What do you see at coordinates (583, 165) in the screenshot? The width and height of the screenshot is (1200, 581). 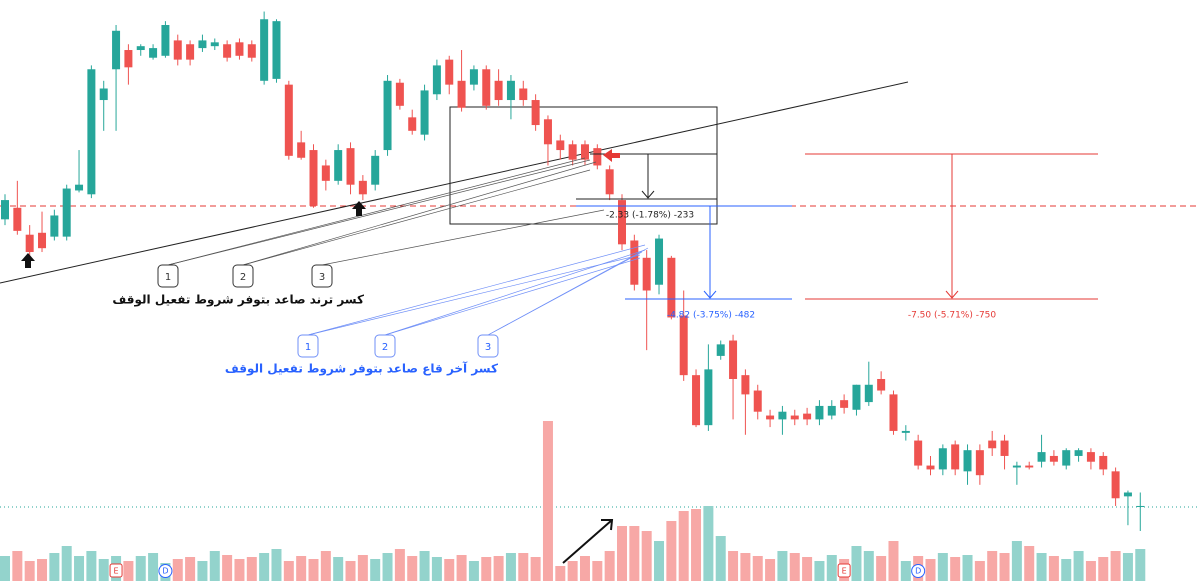 I see `range-box` at bounding box center [583, 165].